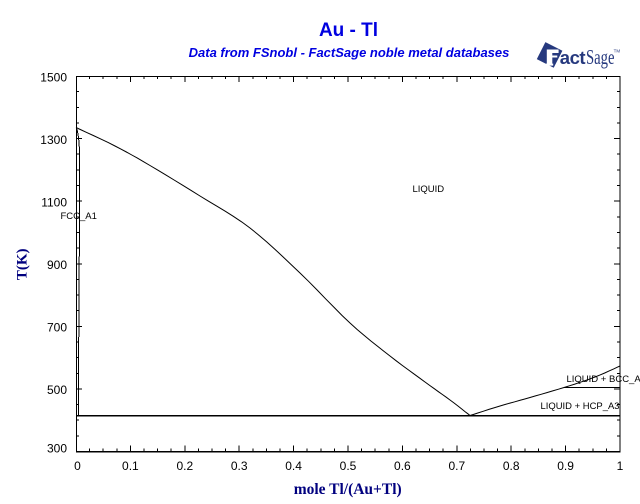 The width and height of the screenshot is (640, 504). I want to click on svg-text: 0.1, so click(130, 466).